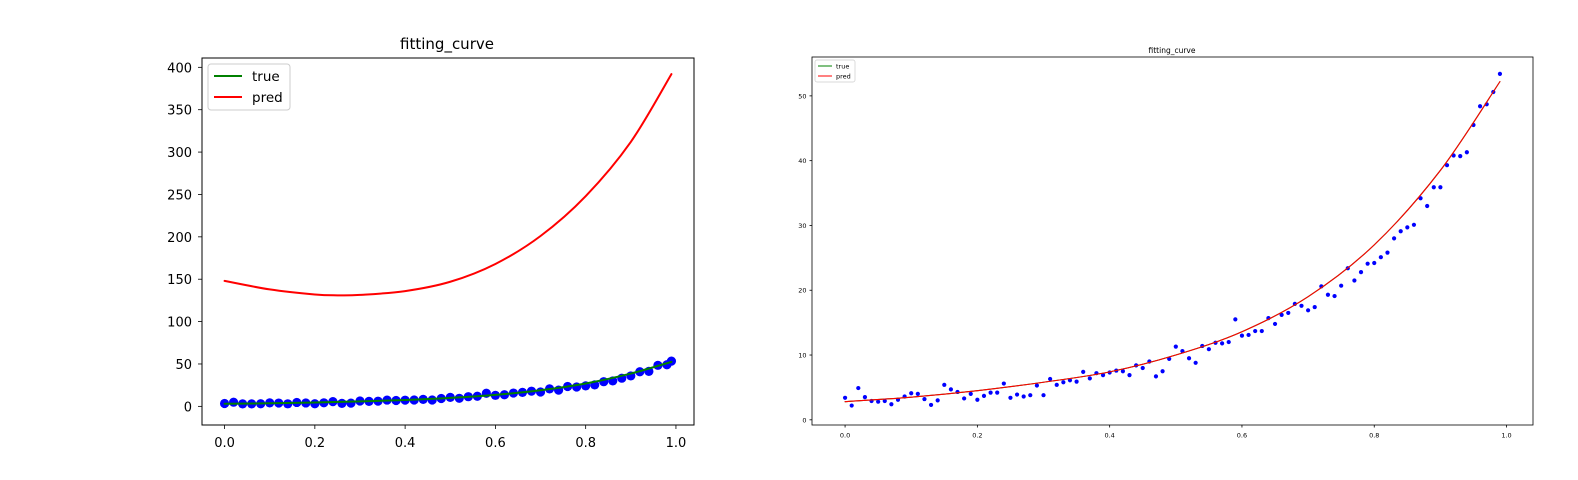 This screenshot has height=480, width=1578. Describe the element at coordinates (249, 87) in the screenshot. I see `left-chart-legend: true pred` at that location.